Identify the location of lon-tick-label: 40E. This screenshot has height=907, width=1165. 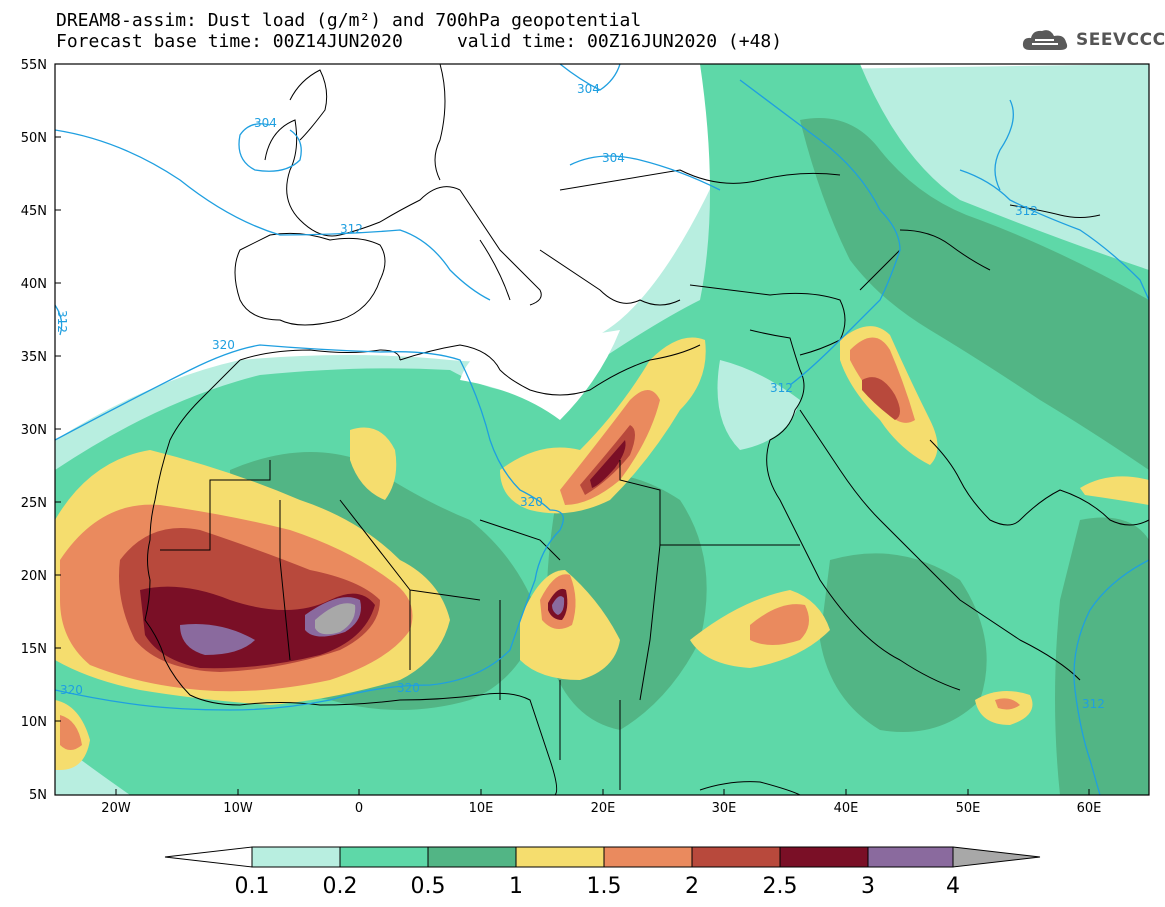
(846, 808).